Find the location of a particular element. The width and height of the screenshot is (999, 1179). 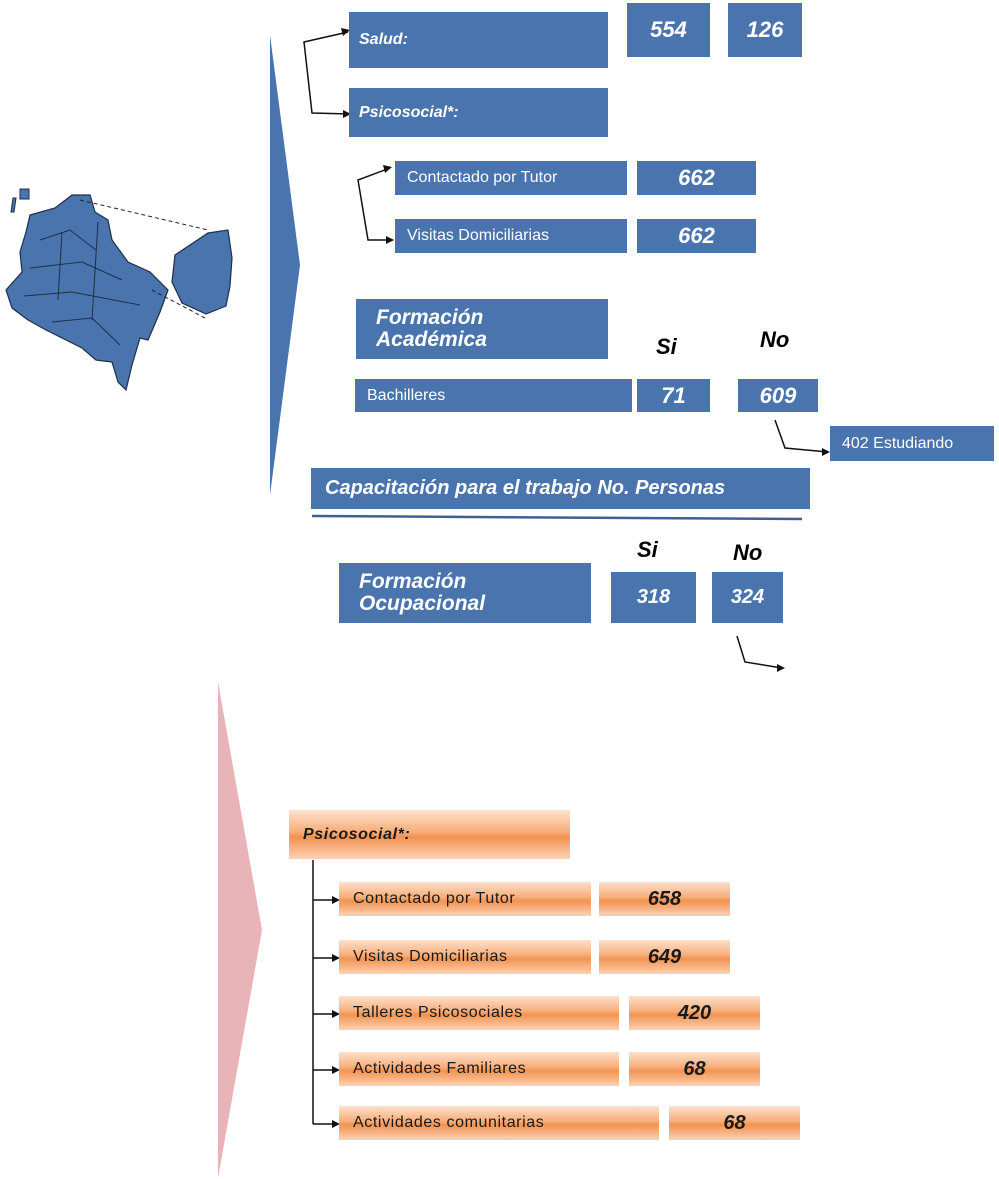

pink-chevron-arrow is located at coordinates (240, 930).